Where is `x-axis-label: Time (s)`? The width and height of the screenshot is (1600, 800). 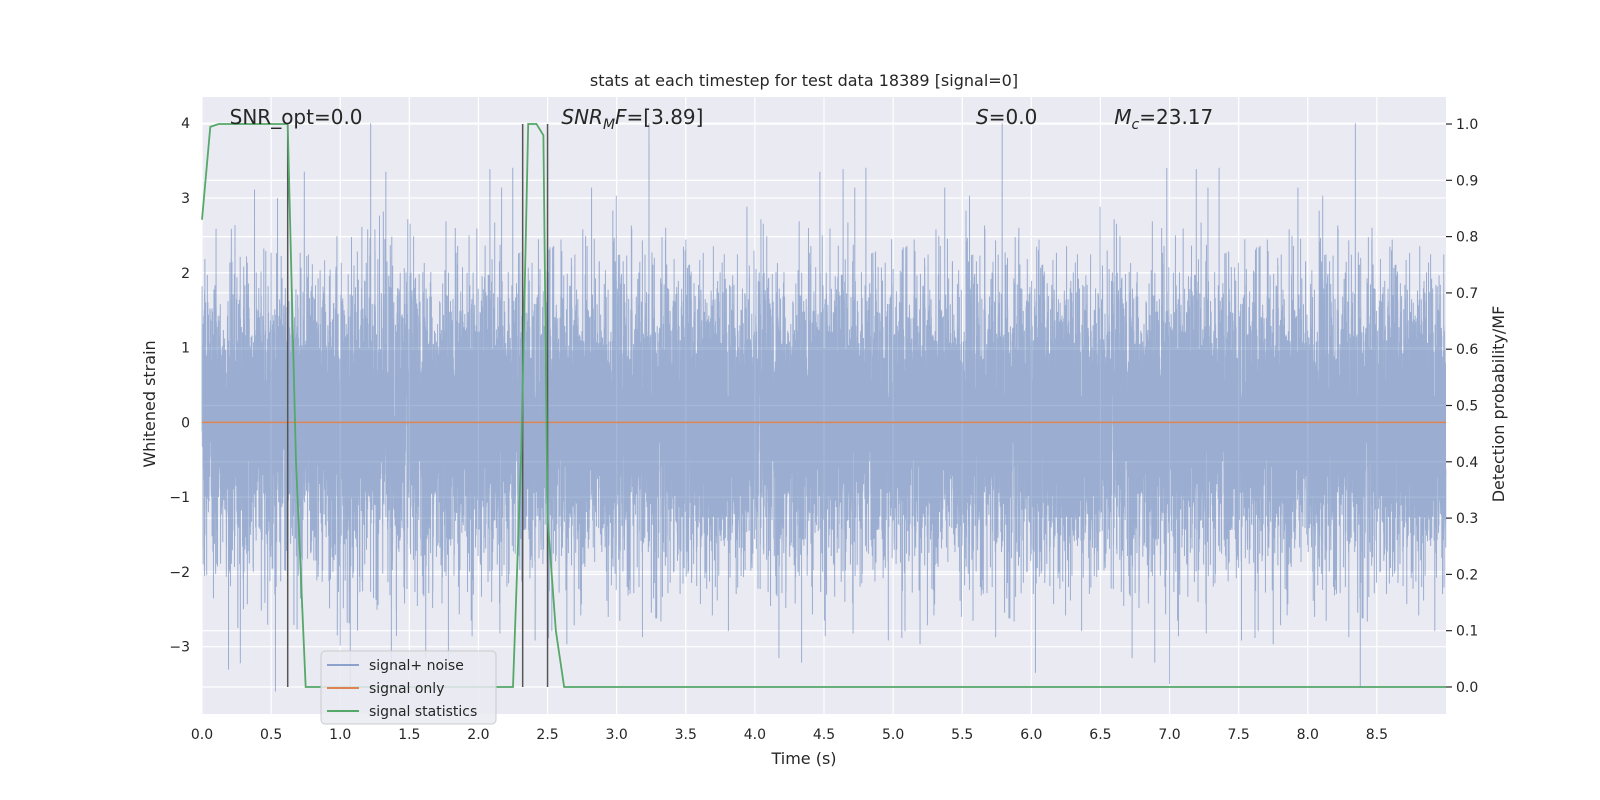
x-axis-label: Time (s) is located at coordinates (803, 758).